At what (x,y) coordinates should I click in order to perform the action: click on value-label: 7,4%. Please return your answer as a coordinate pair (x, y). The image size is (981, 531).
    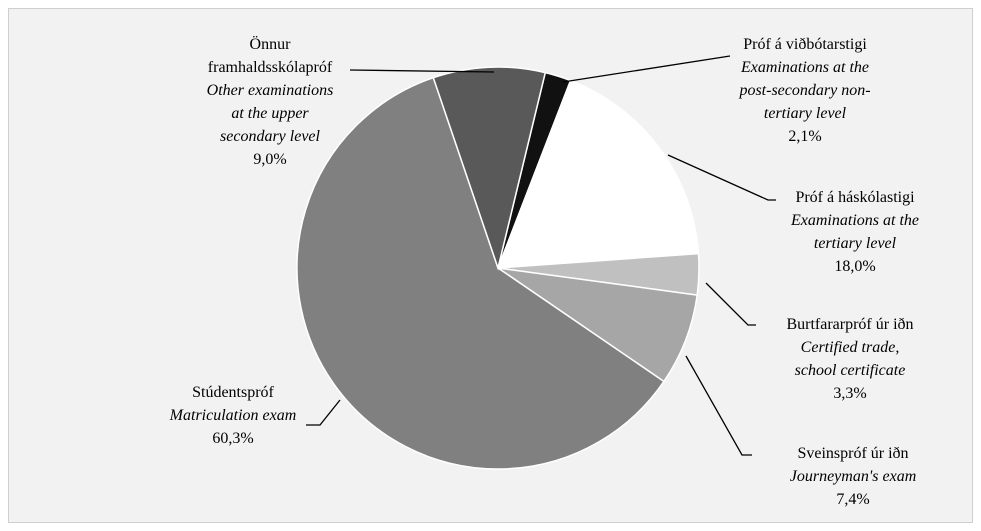
    Looking at the image, I should click on (853, 499).